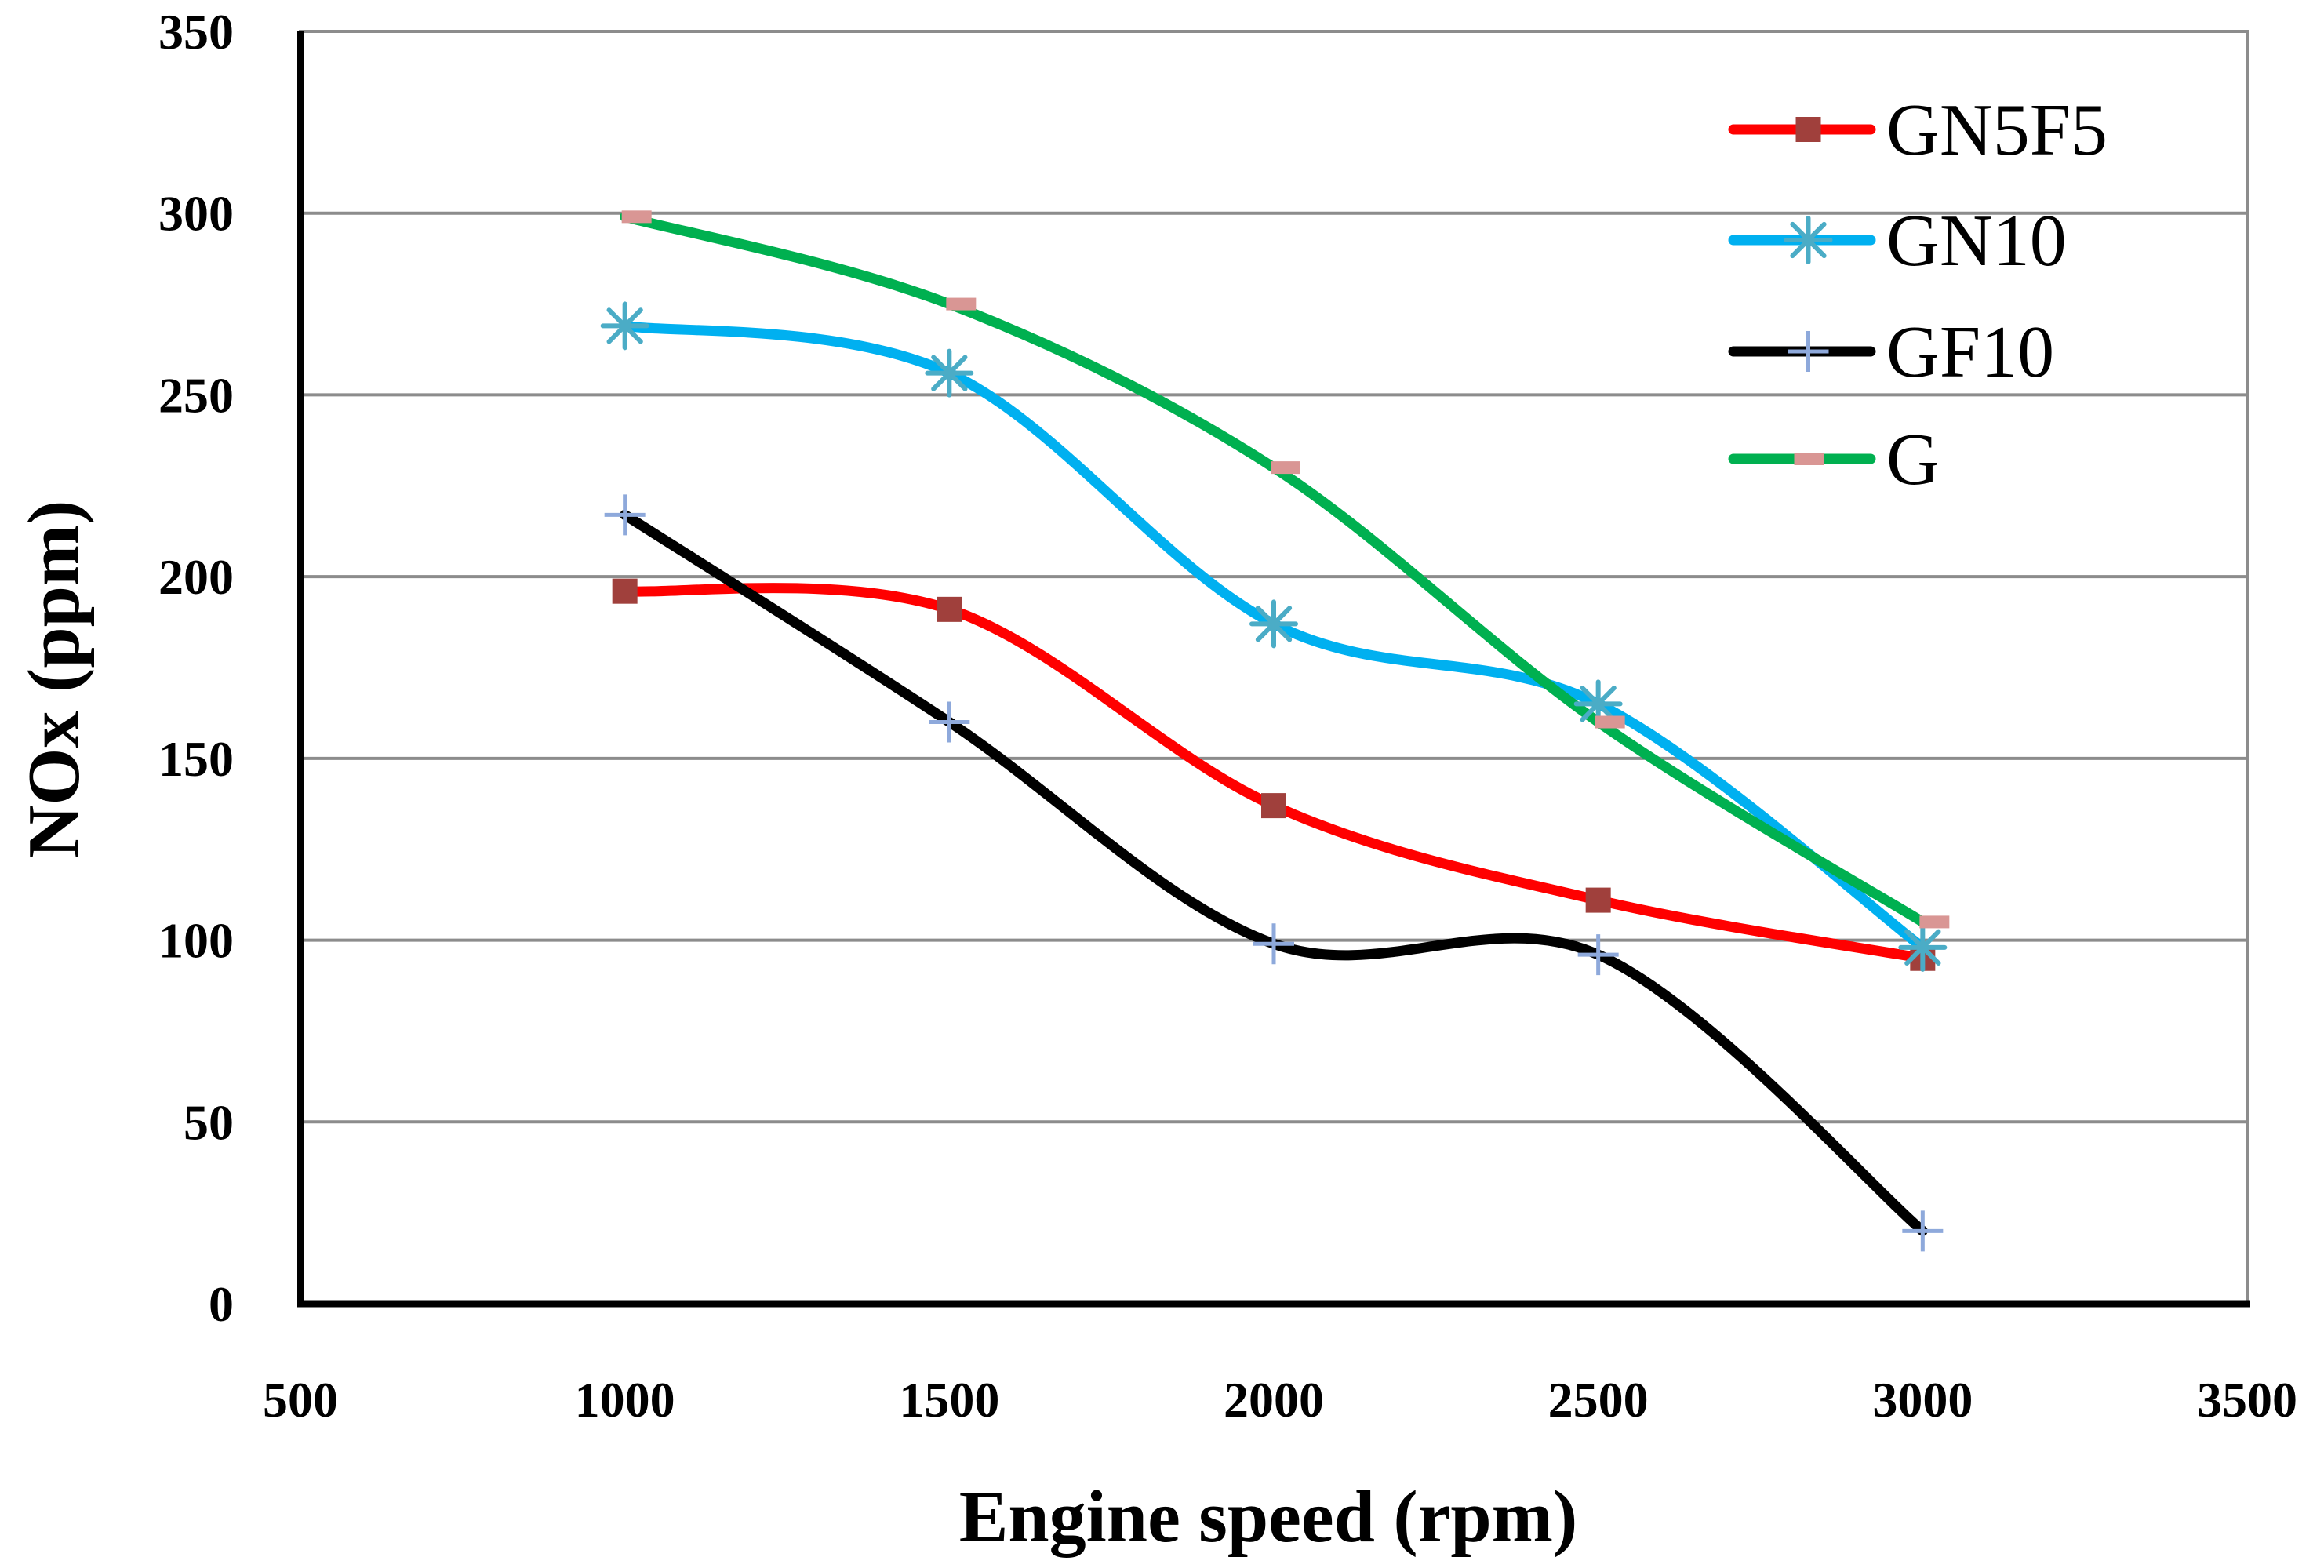 This screenshot has height=1568, width=2324. I want to click on legend-marker-gf10, so click(1809, 351).